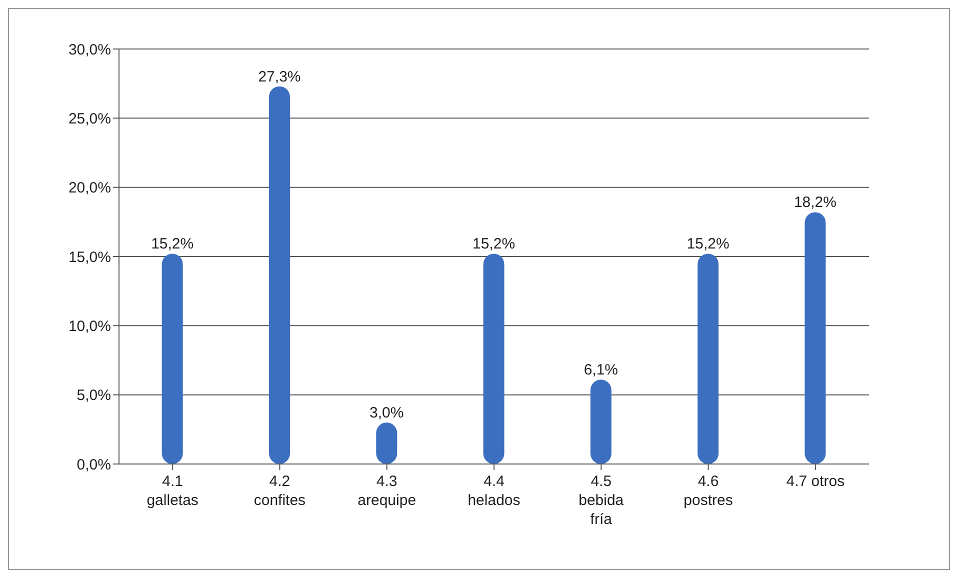  What do you see at coordinates (93, 465) in the screenshot?
I see `y-tick-label: 0,0%` at bounding box center [93, 465].